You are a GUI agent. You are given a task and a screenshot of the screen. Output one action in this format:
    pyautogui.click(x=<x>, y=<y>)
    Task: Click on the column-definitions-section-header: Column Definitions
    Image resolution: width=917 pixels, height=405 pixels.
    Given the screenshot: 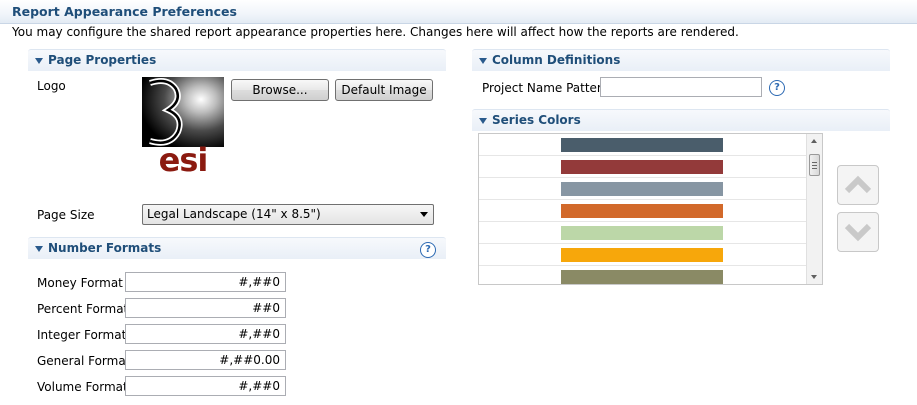 What is the action you would take?
    pyautogui.click(x=681, y=60)
    